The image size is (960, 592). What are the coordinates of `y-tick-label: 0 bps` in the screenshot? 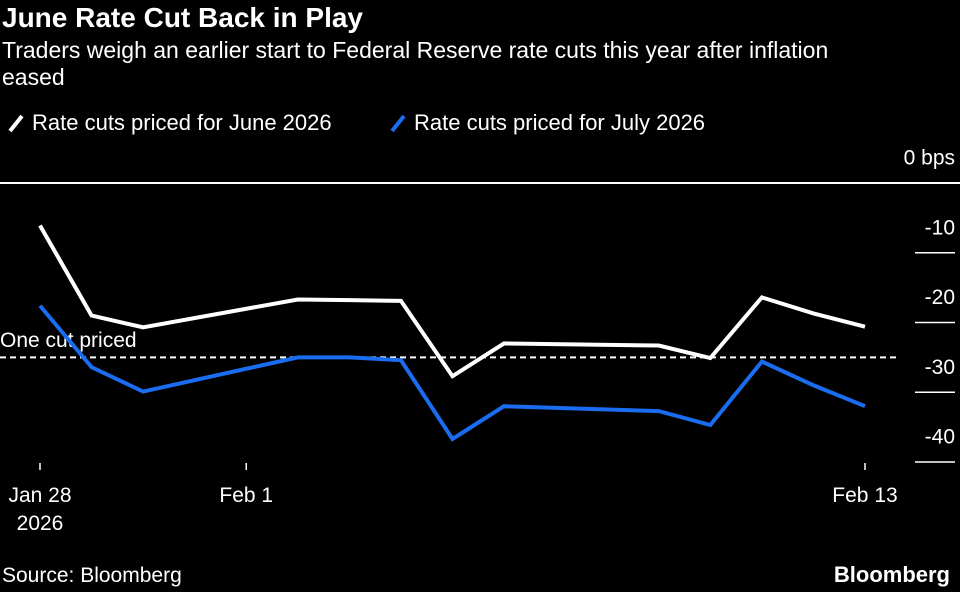 It's located at (929, 158).